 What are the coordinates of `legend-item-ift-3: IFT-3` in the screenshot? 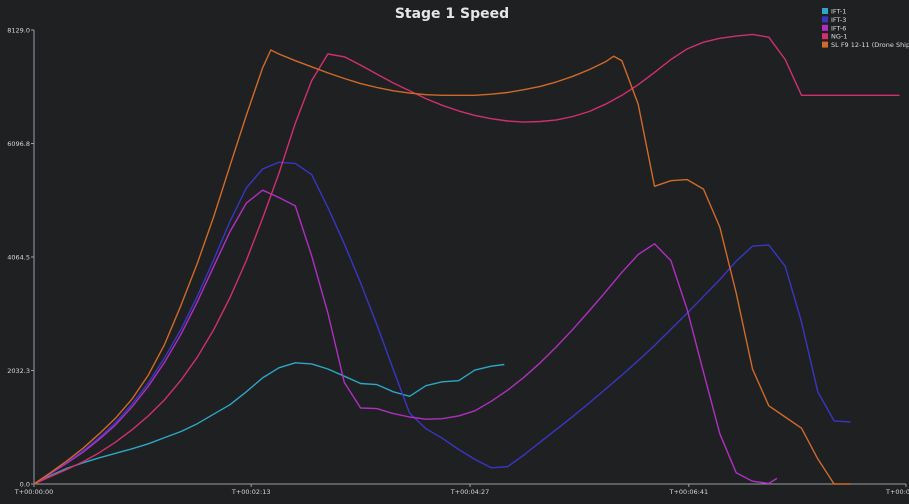 It's located at (834, 20).